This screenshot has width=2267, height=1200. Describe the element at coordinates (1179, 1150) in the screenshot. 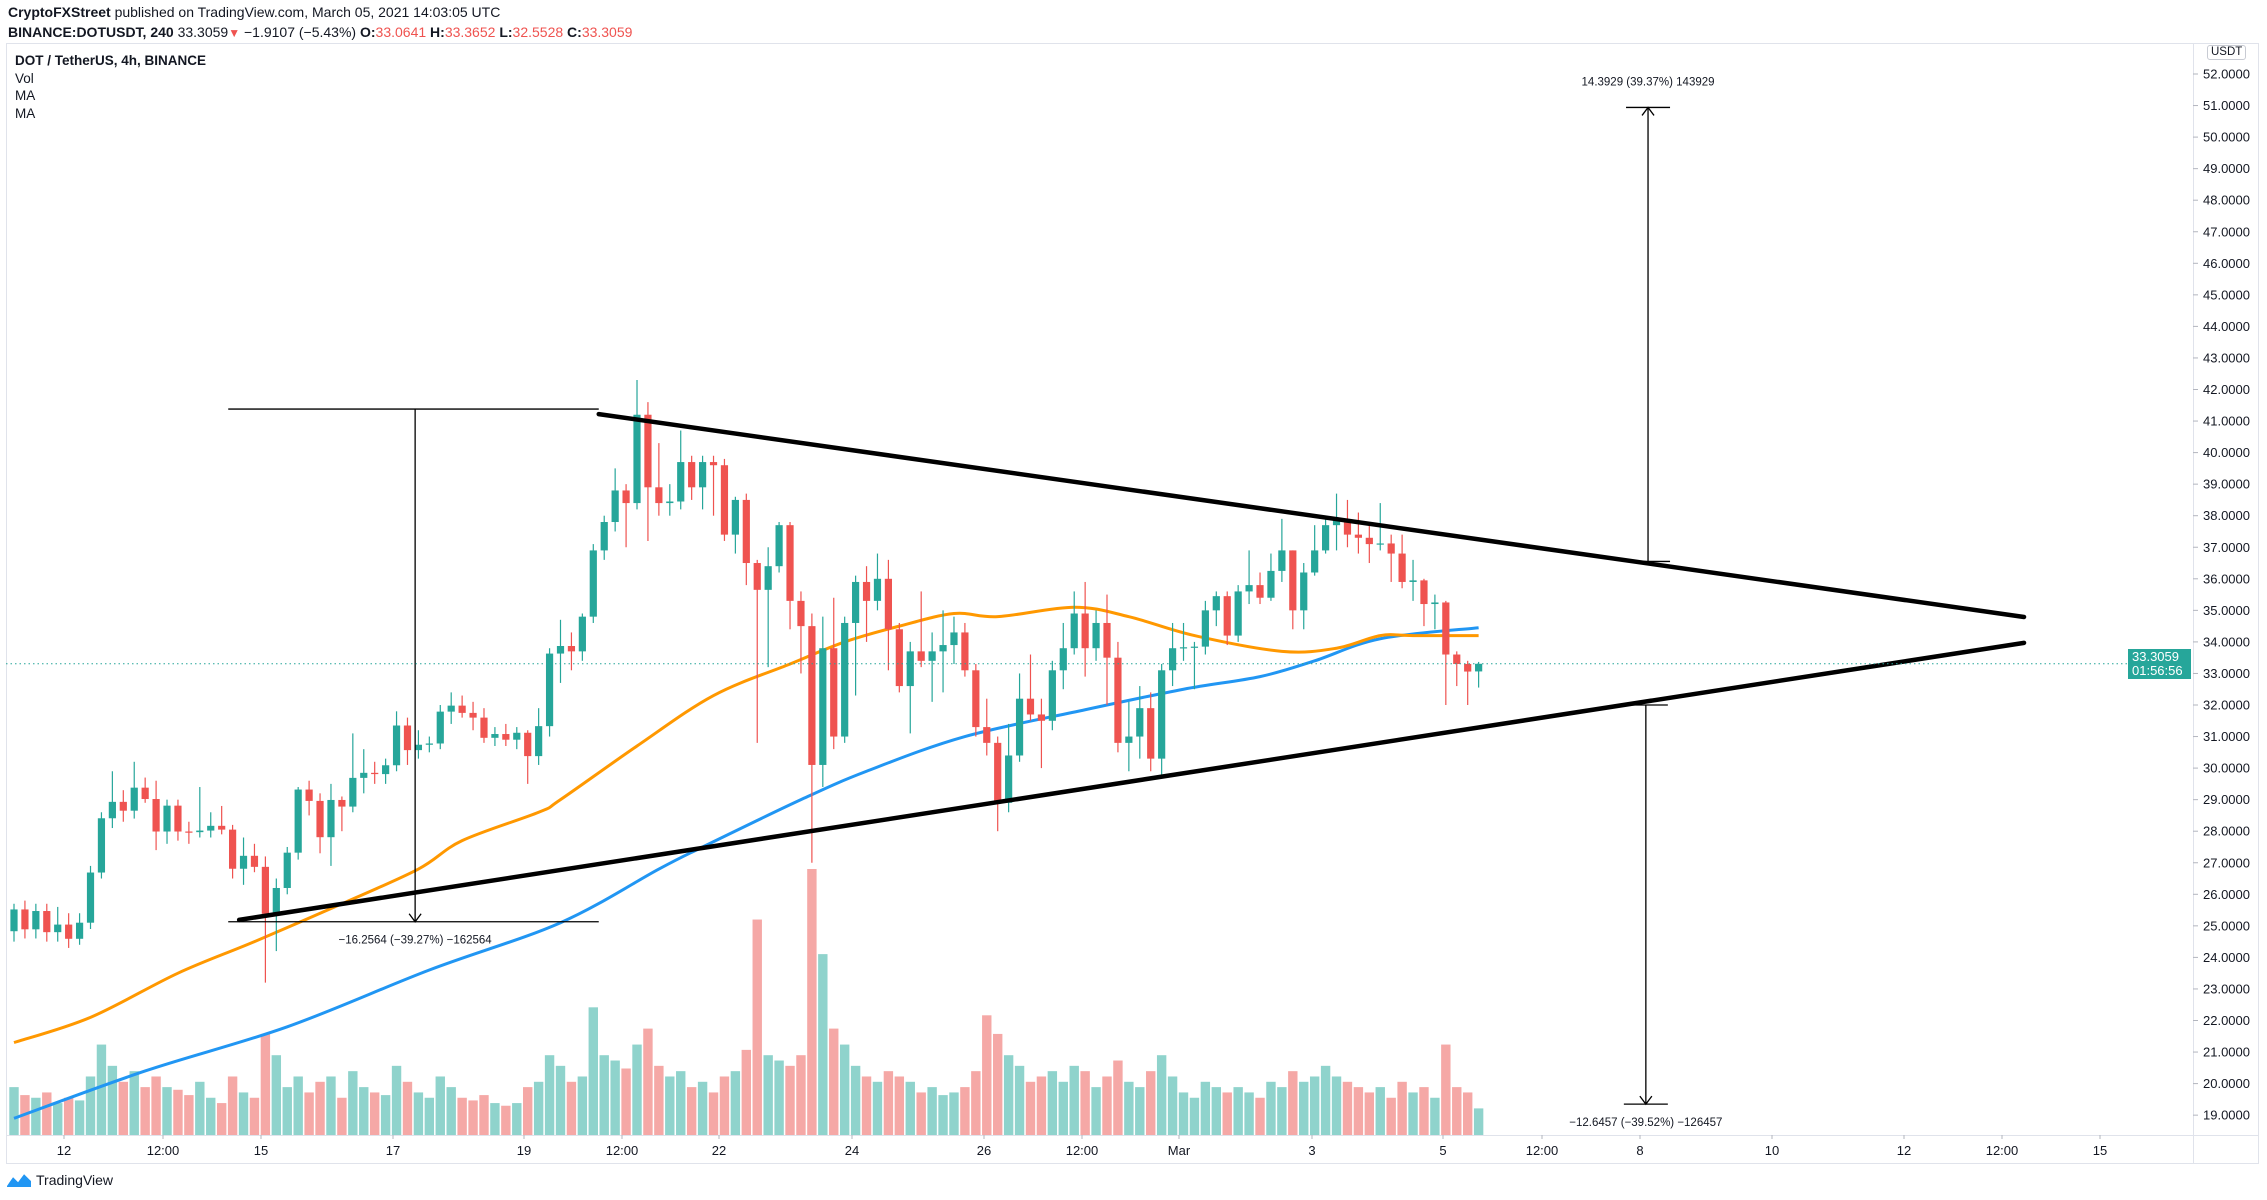

I see `time-tick-label: Mar` at that location.